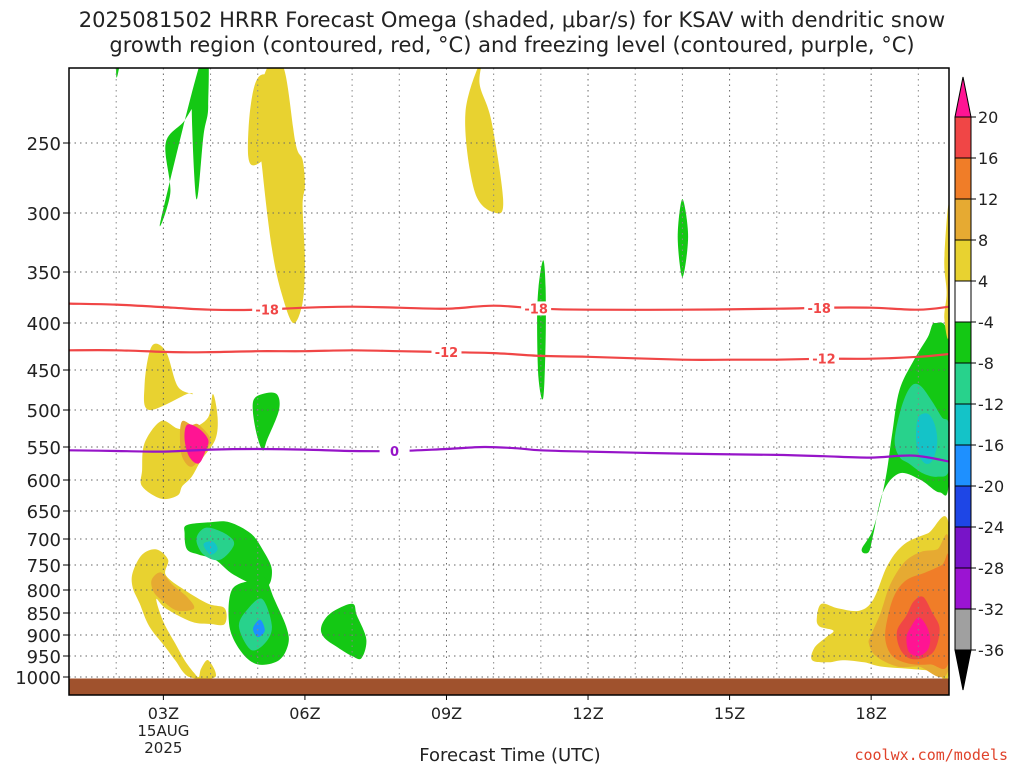  I want to click on colorbar-label-4: 4, so click(983, 281).